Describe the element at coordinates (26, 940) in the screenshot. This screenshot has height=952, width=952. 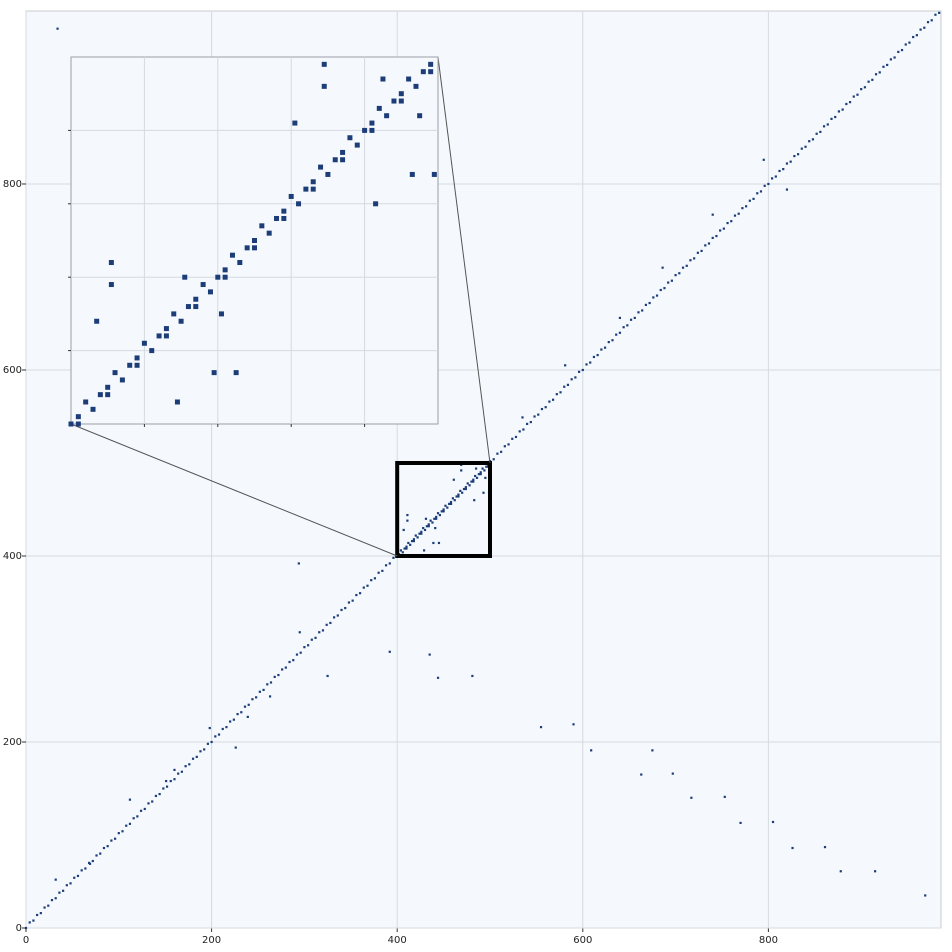
I see `x-tick-label: 0` at that location.